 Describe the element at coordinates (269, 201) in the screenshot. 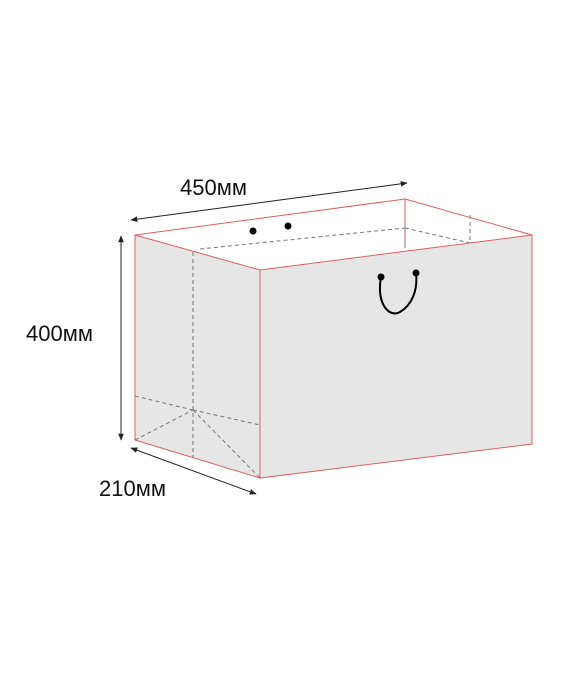

I see `width-dimension-line` at that location.